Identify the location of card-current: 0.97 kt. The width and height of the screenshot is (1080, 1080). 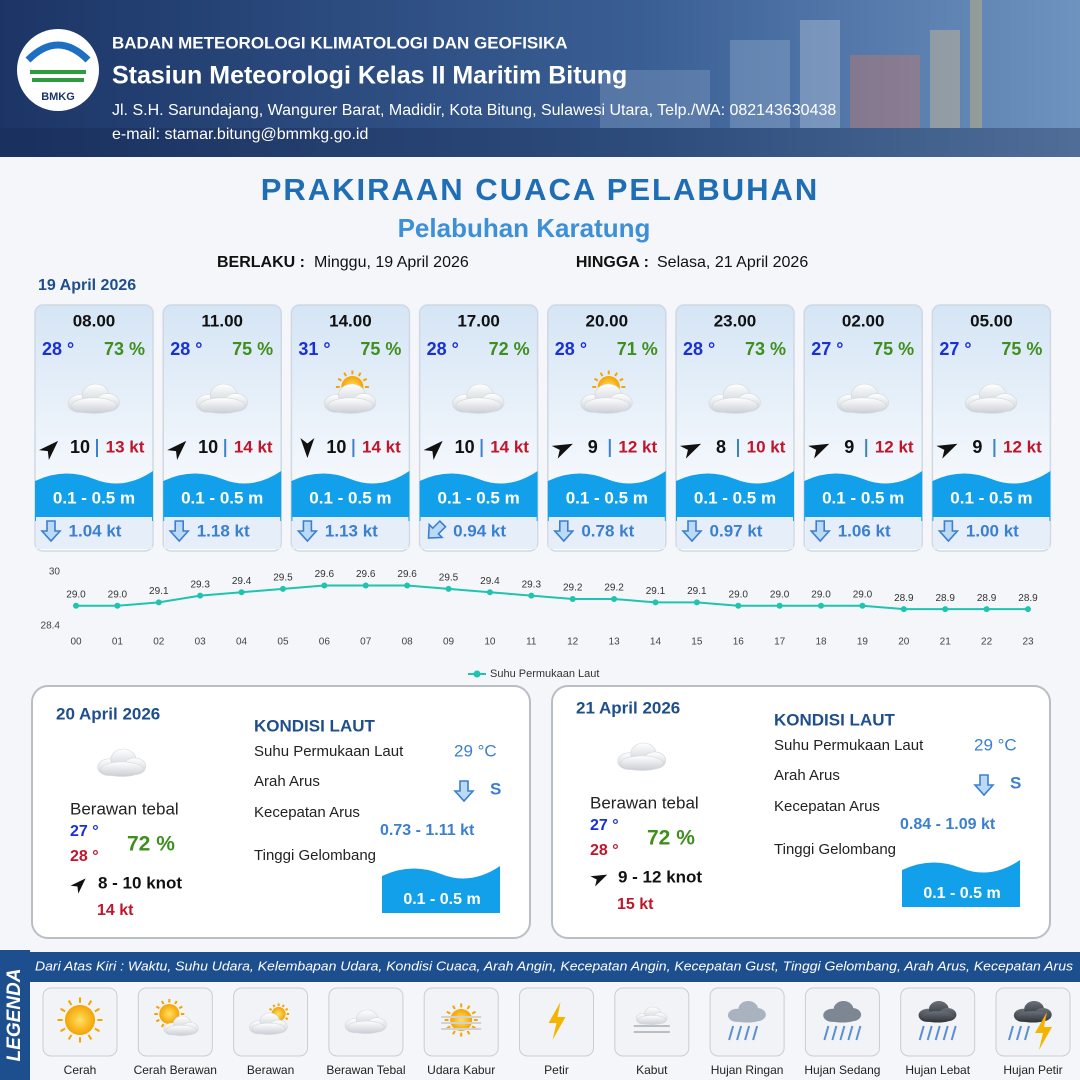
(736, 530).